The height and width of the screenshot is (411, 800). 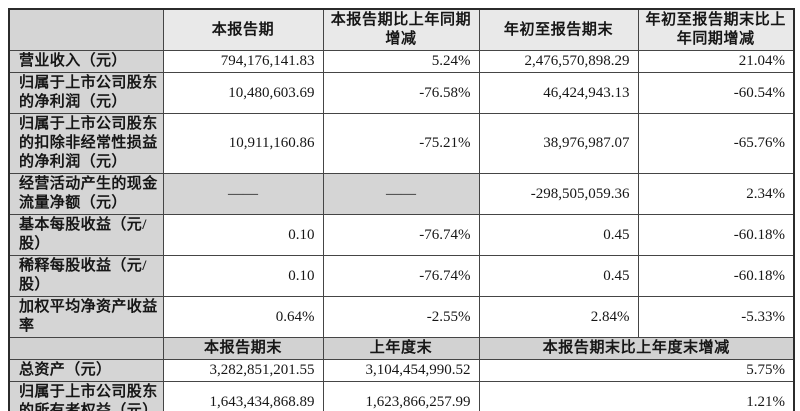 I want to click on cell-value: 5.24%, so click(x=401, y=61).